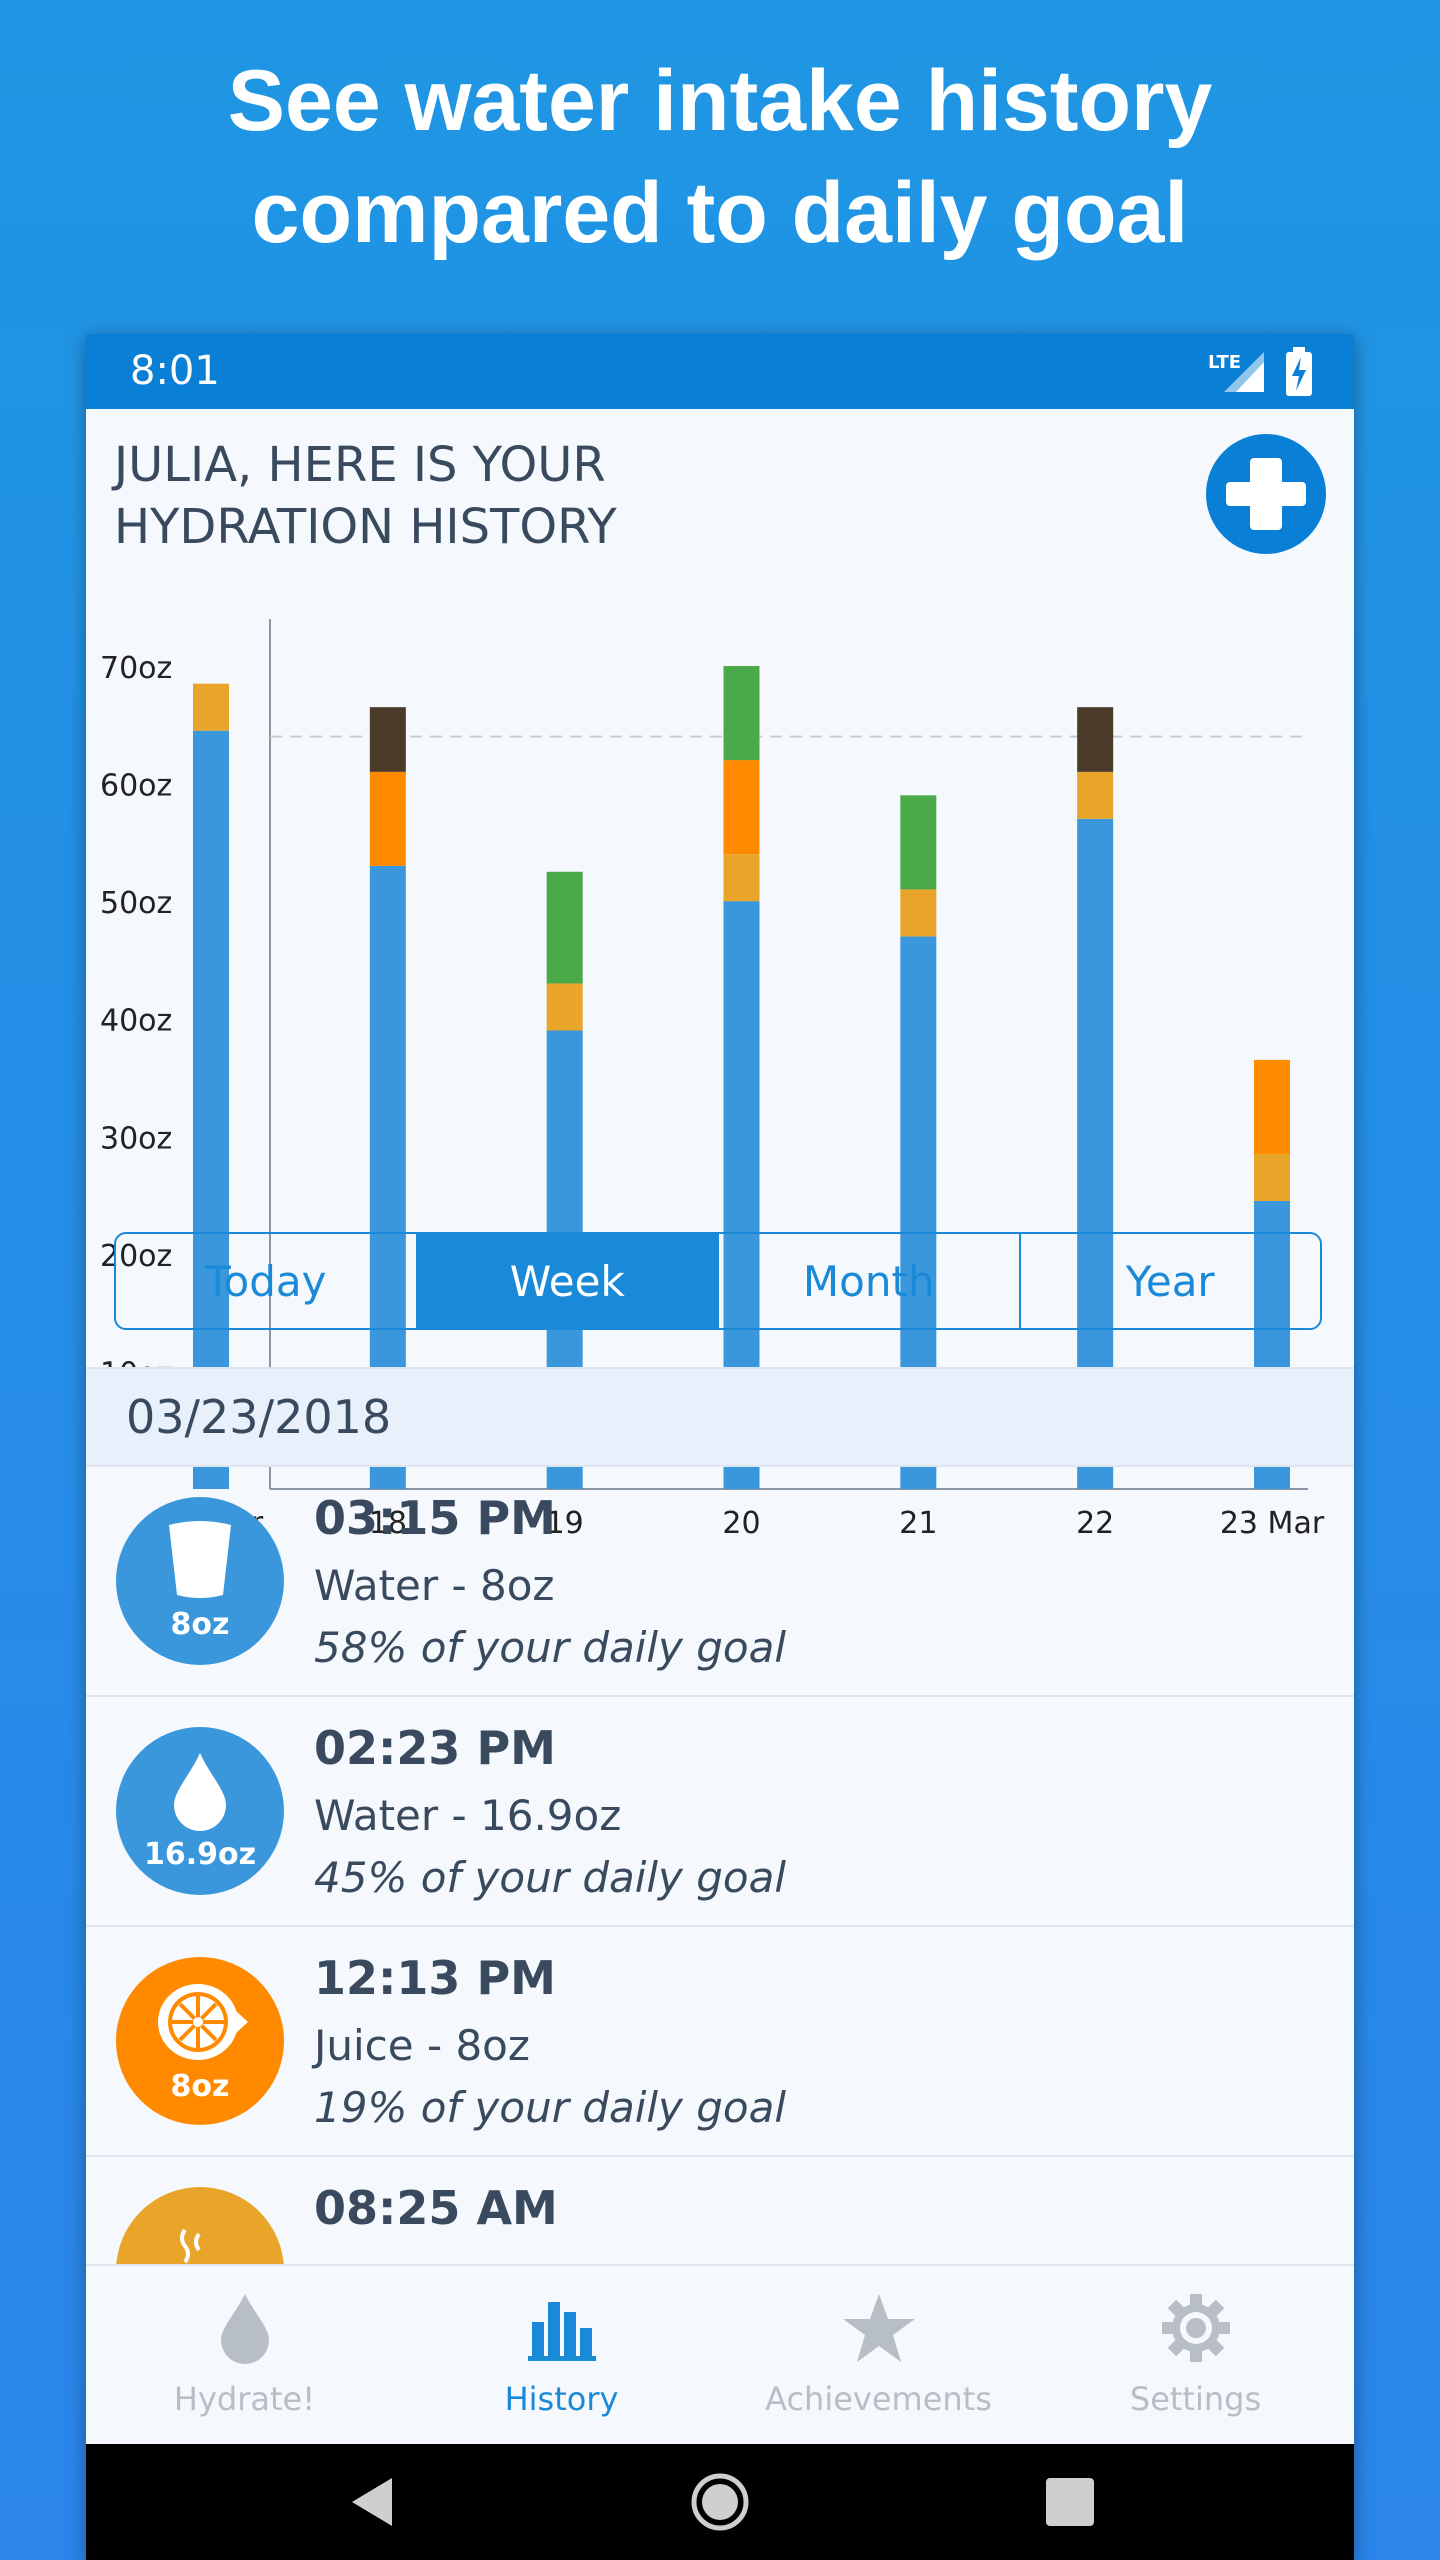  What do you see at coordinates (435, 1748) in the screenshot?
I see `entry-time: 02:23 PM` at bounding box center [435, 1748].